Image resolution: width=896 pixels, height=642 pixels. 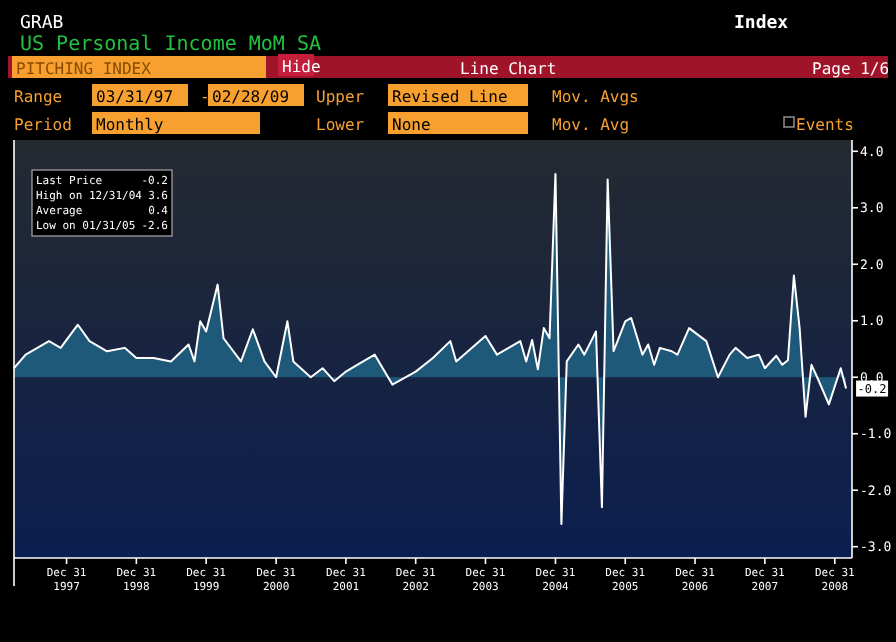 I want to click on text: Page 1/6, so click(x=851, y=69).